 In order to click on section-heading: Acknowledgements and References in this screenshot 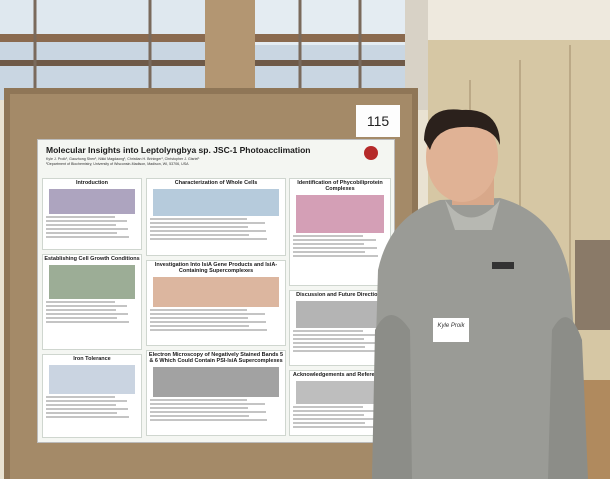, I will do `click(340, 375)`.